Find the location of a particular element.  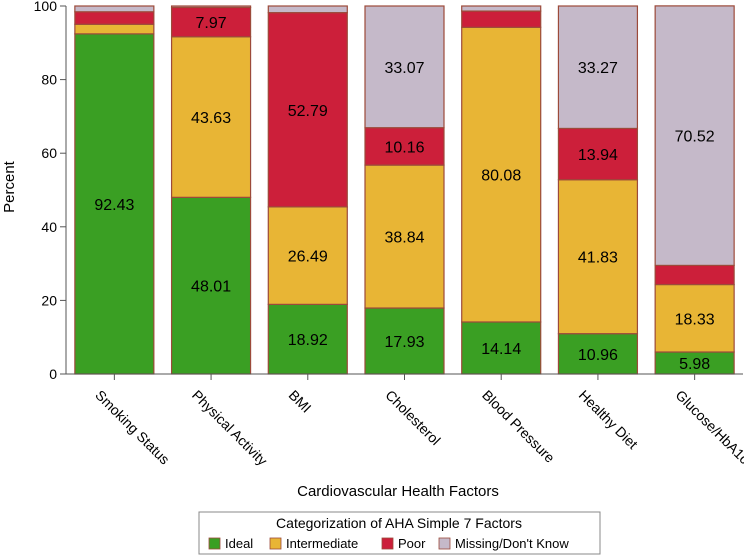

legend-label: Poor is located at coordinates (412, 543).